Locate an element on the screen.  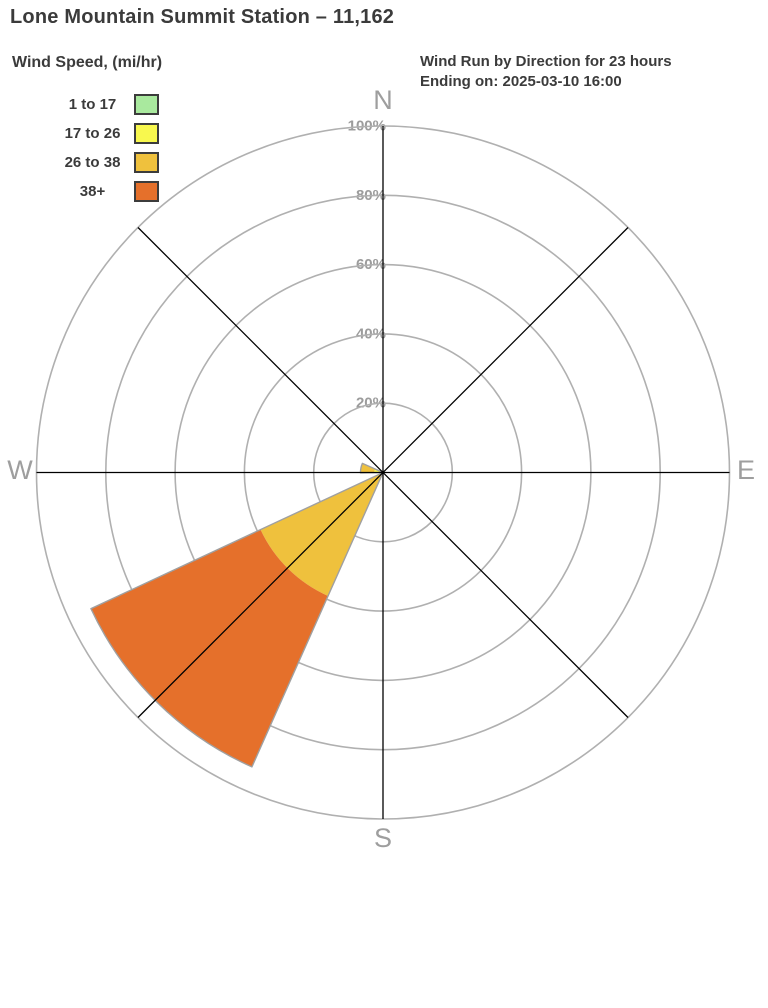
compass-label-n: N is located at coordinates (383, 100).